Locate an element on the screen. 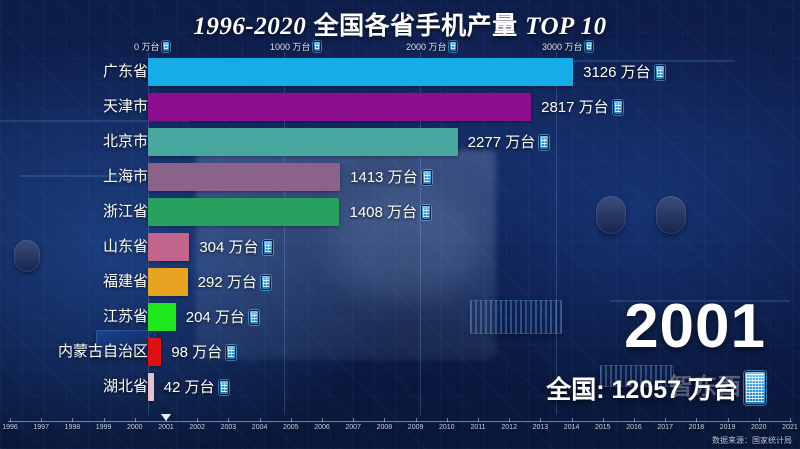  bar-value-text: 2817 万台 is located at coordinates (575, 107).